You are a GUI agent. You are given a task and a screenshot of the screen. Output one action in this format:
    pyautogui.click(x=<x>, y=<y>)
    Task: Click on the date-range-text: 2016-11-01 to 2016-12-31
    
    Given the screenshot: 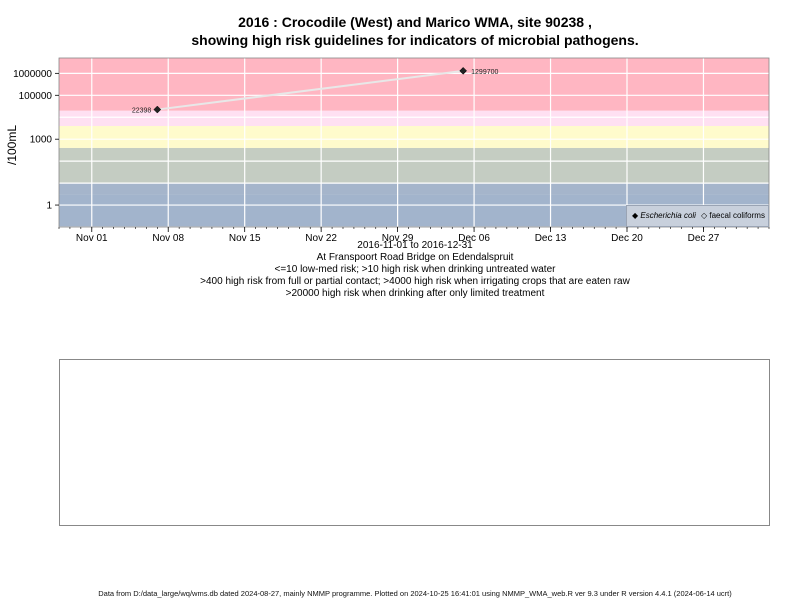 What is the action you would take?
    pyautogui.click(x=415, y=245)
    